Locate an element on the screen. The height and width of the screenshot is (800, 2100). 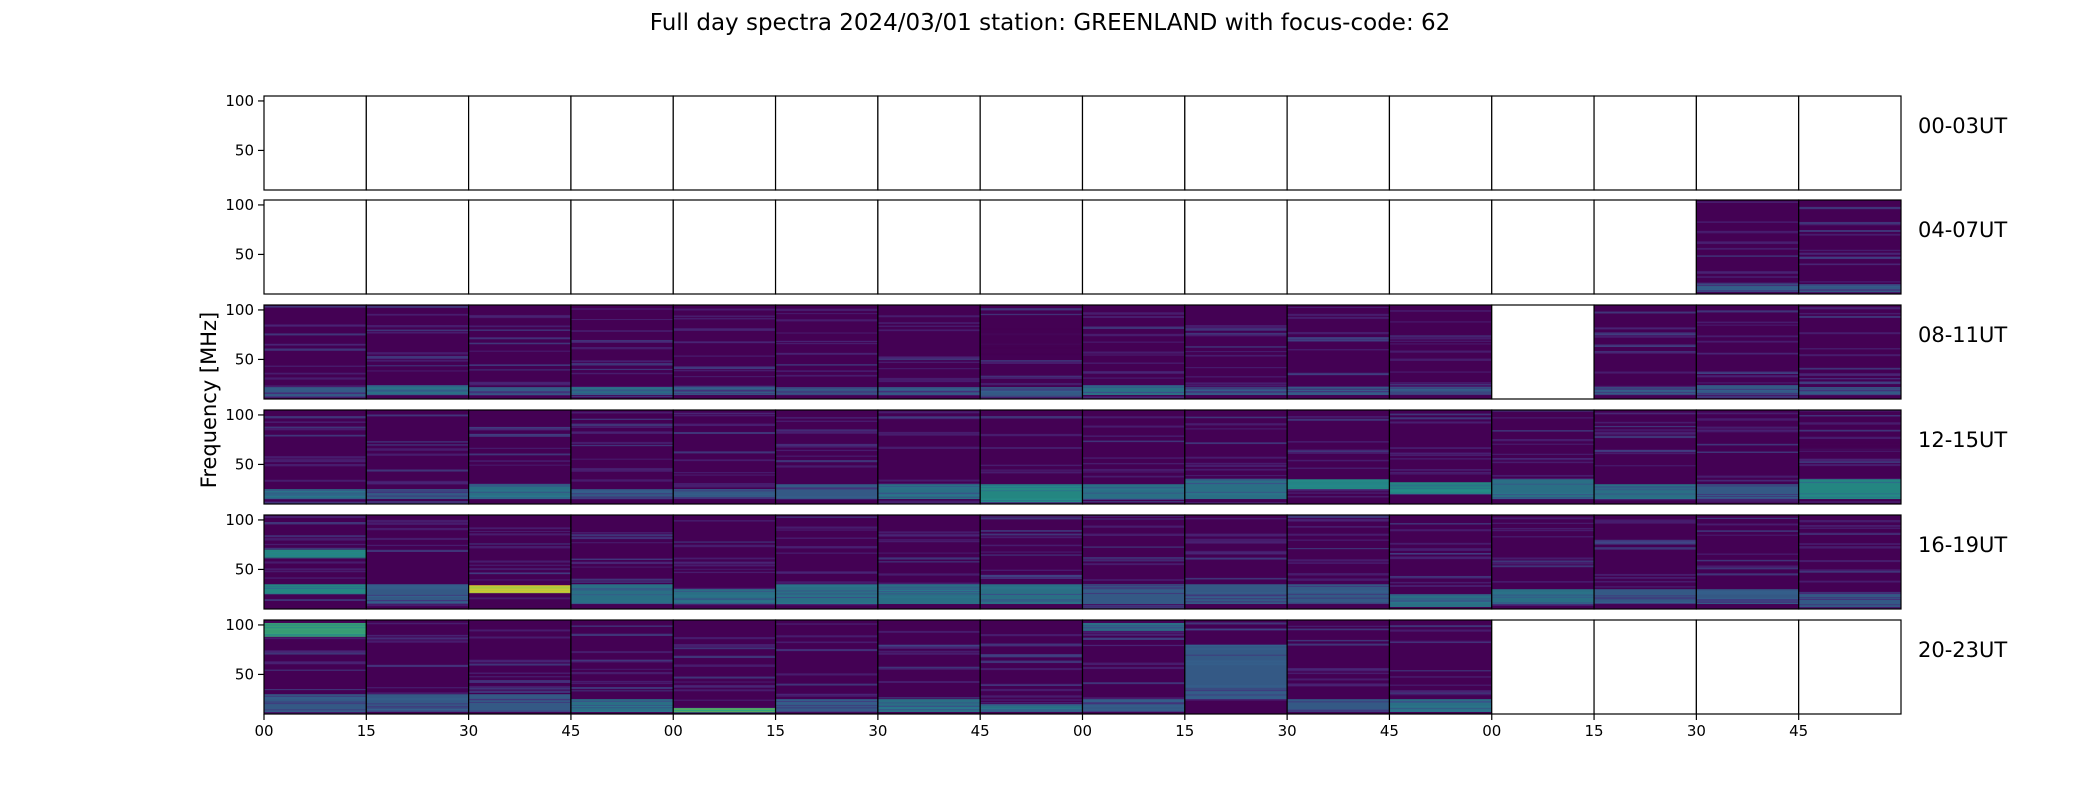
row-label: 08-11UT is located at coordinates (1962, 335).